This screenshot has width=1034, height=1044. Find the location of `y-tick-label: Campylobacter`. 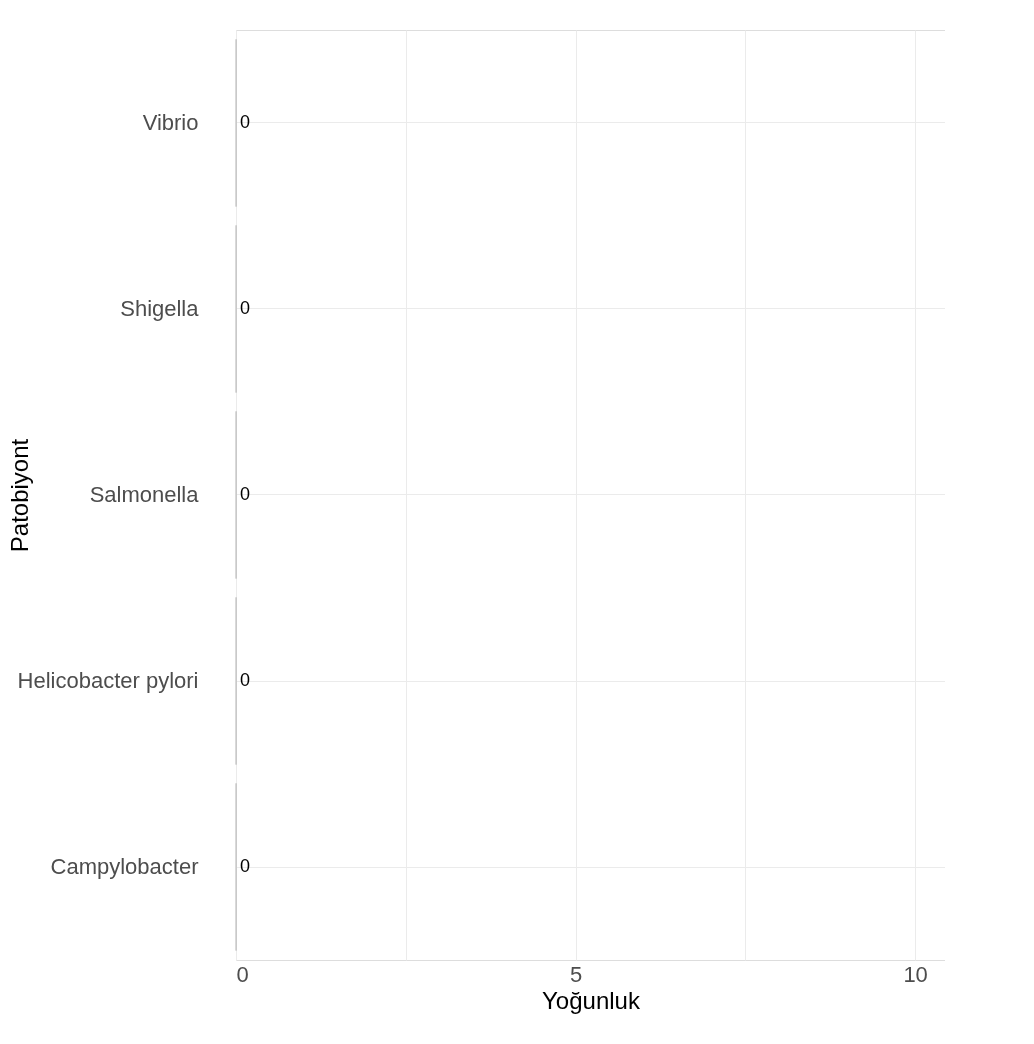

y-tick-label: Campylobacter is located at coordinates (124, 866).